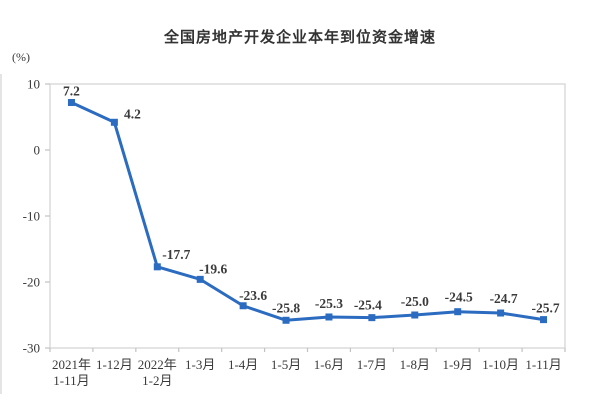 This screenshot has width=600, height=412. I want to click on y-axis-tick-label: -20, so click(31, 282).